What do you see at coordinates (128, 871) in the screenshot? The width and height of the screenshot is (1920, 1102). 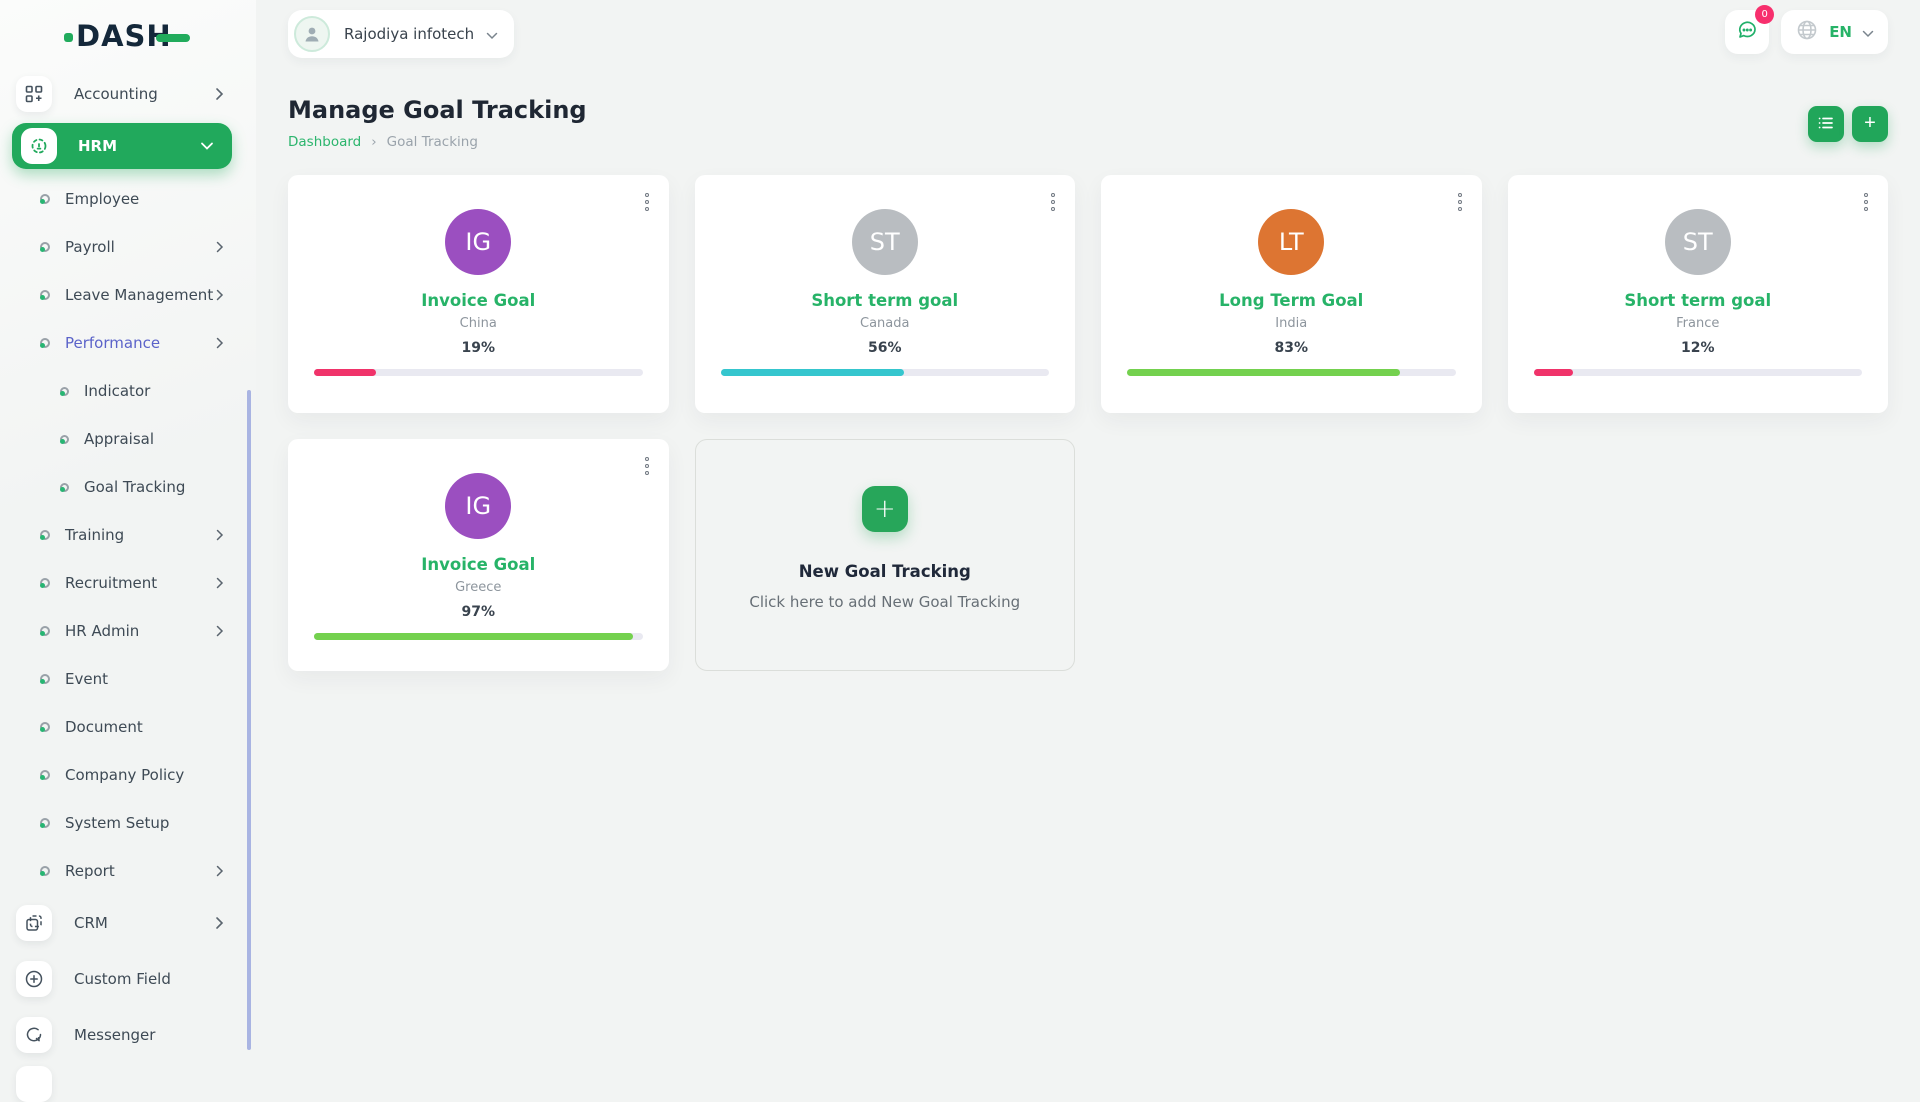 I see `sidebar-item-report: Report` at bounding box center [128, 871].